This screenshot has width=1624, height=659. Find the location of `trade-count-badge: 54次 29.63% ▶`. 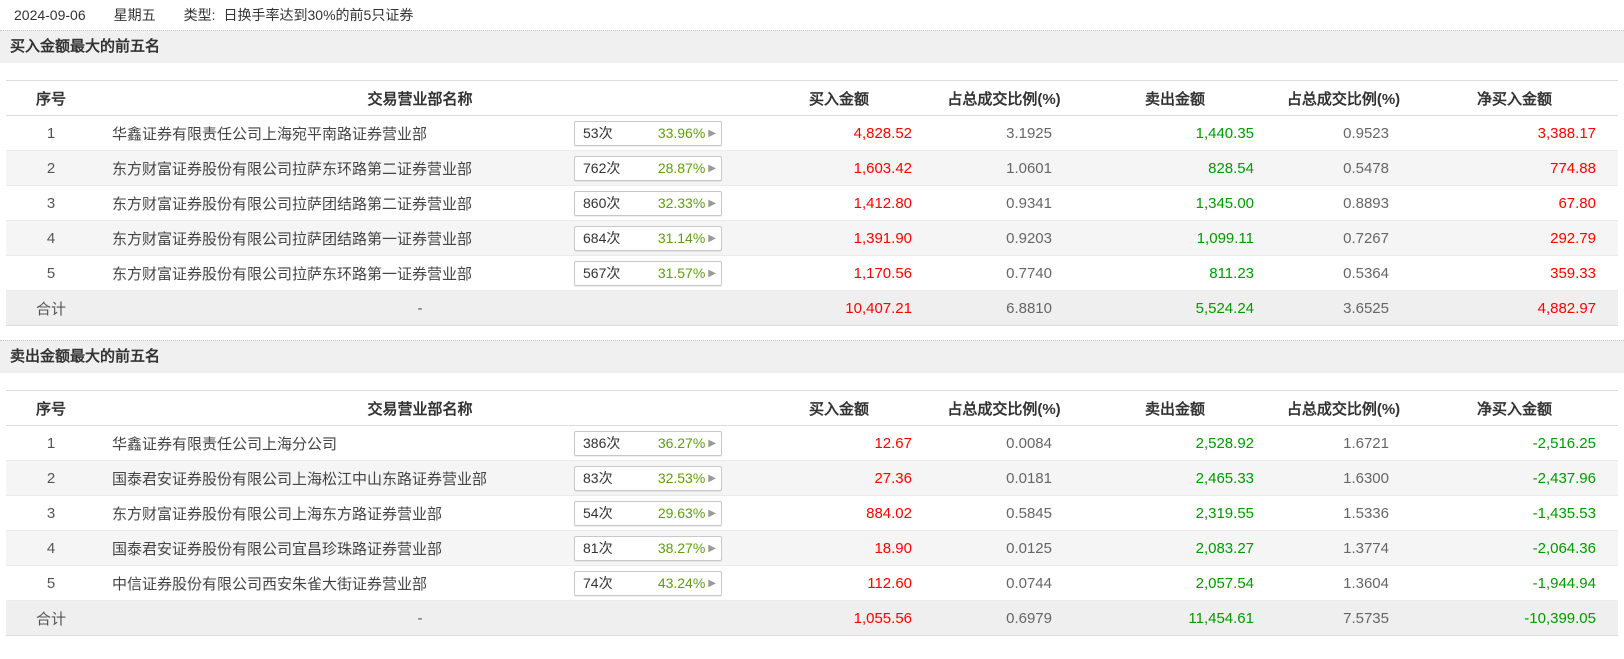

trade-count-badge: 54次 29.63% ▶ is located at coordinates (648, 513).